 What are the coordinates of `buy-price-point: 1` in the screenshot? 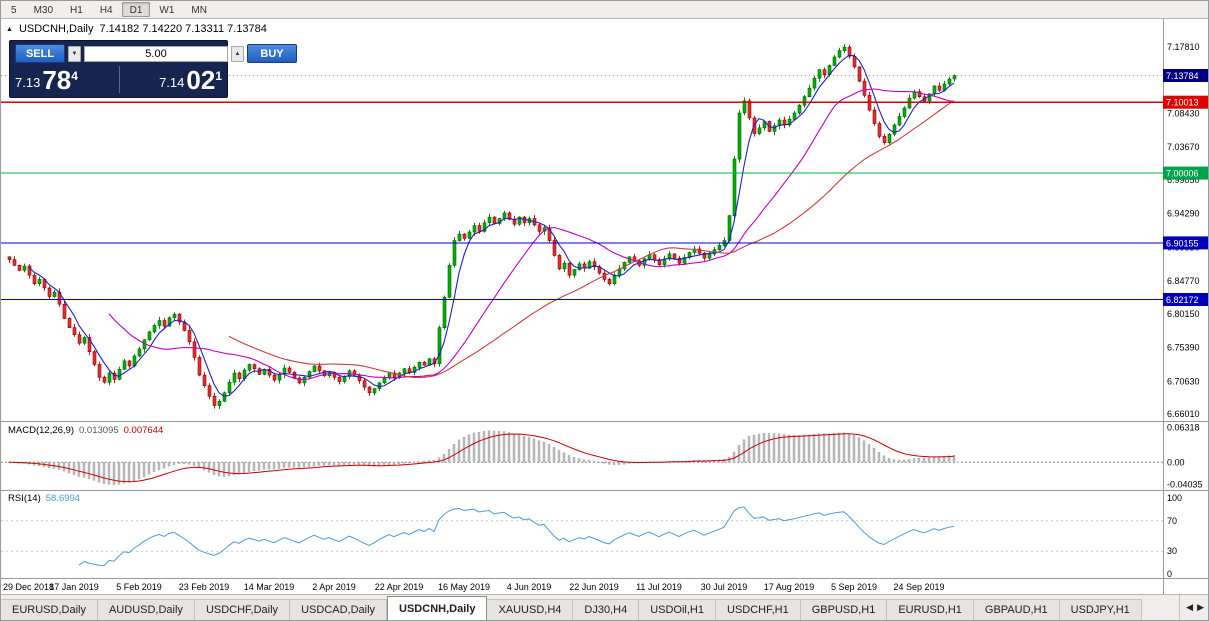 It's located at (218, 76).